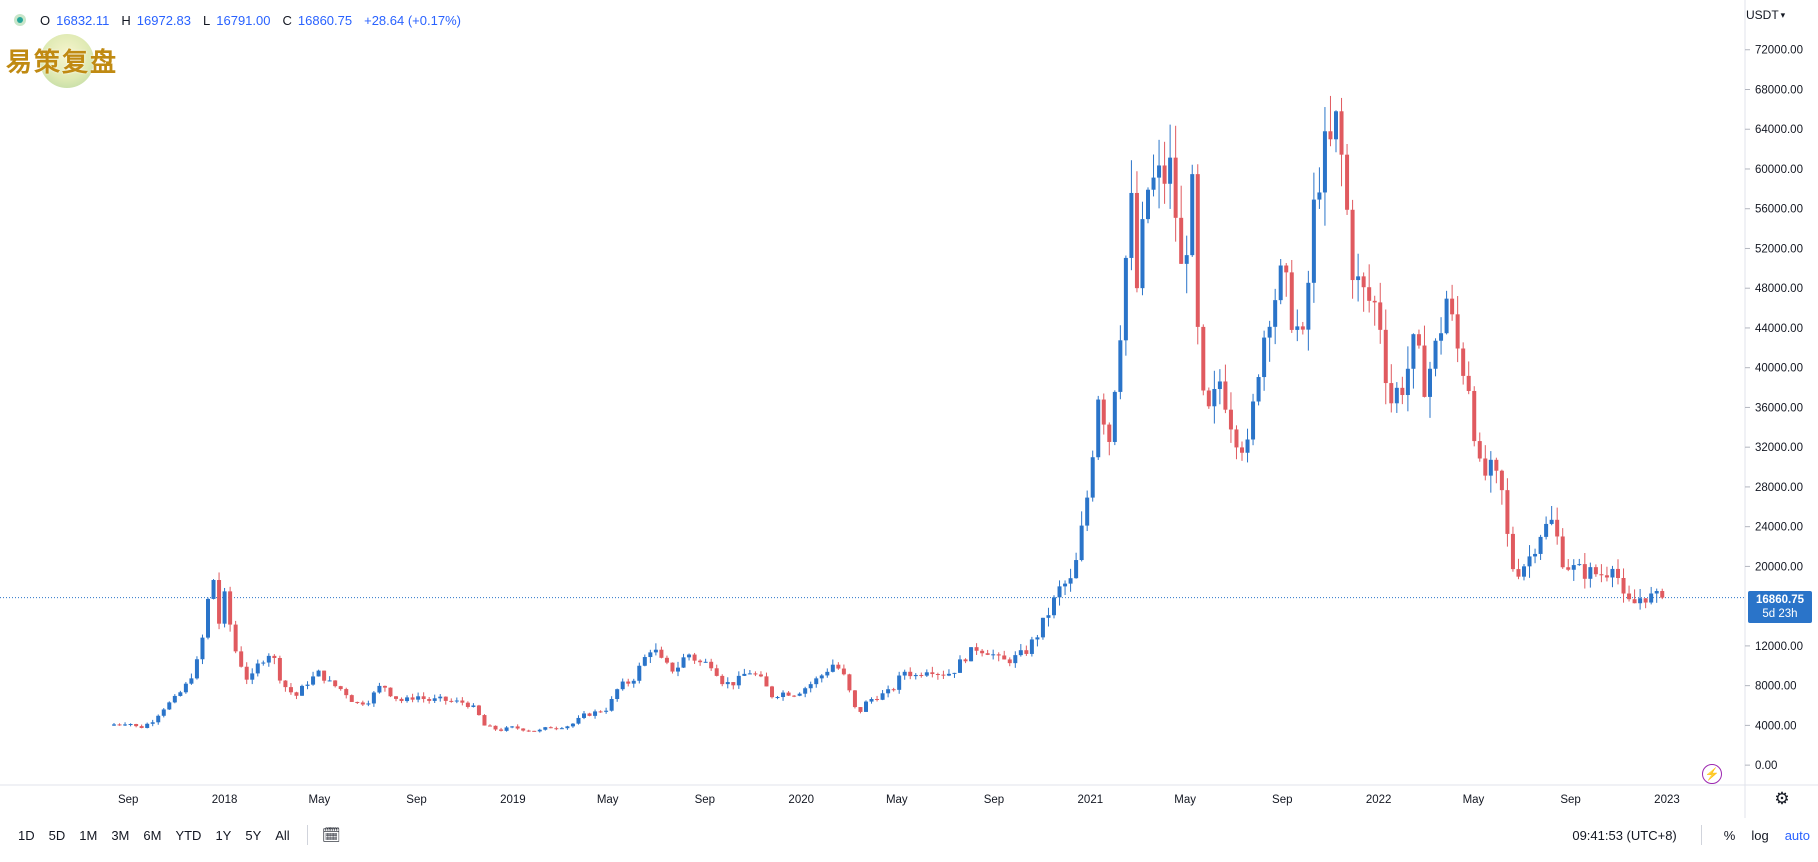 This screenshot has width=1818, height=862. What do you see at coordinates (325, 20) in the screenshot?
I see `close-value: 16860.75` at bounding box center [325, 20].